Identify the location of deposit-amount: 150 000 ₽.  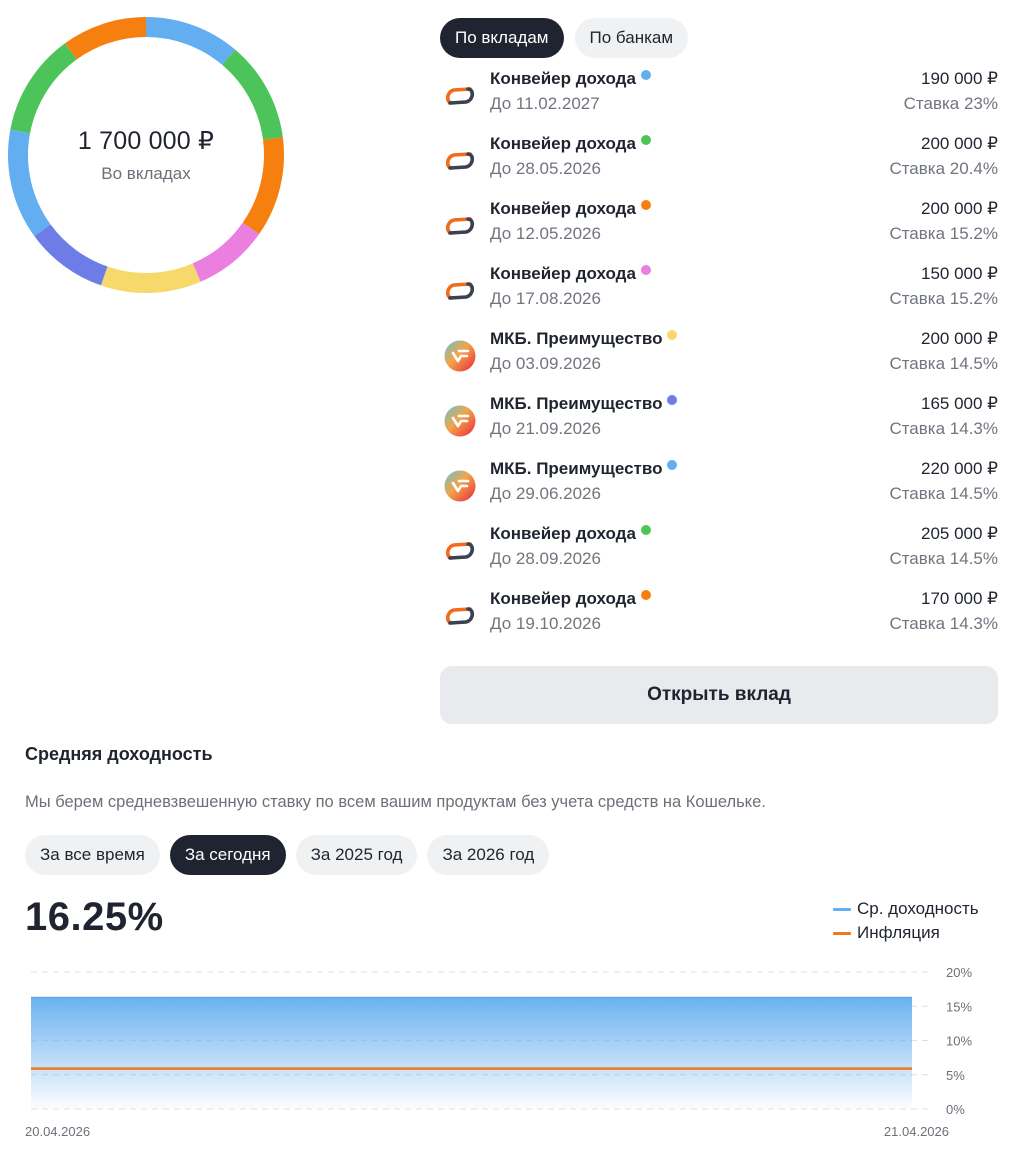
(959, 273).